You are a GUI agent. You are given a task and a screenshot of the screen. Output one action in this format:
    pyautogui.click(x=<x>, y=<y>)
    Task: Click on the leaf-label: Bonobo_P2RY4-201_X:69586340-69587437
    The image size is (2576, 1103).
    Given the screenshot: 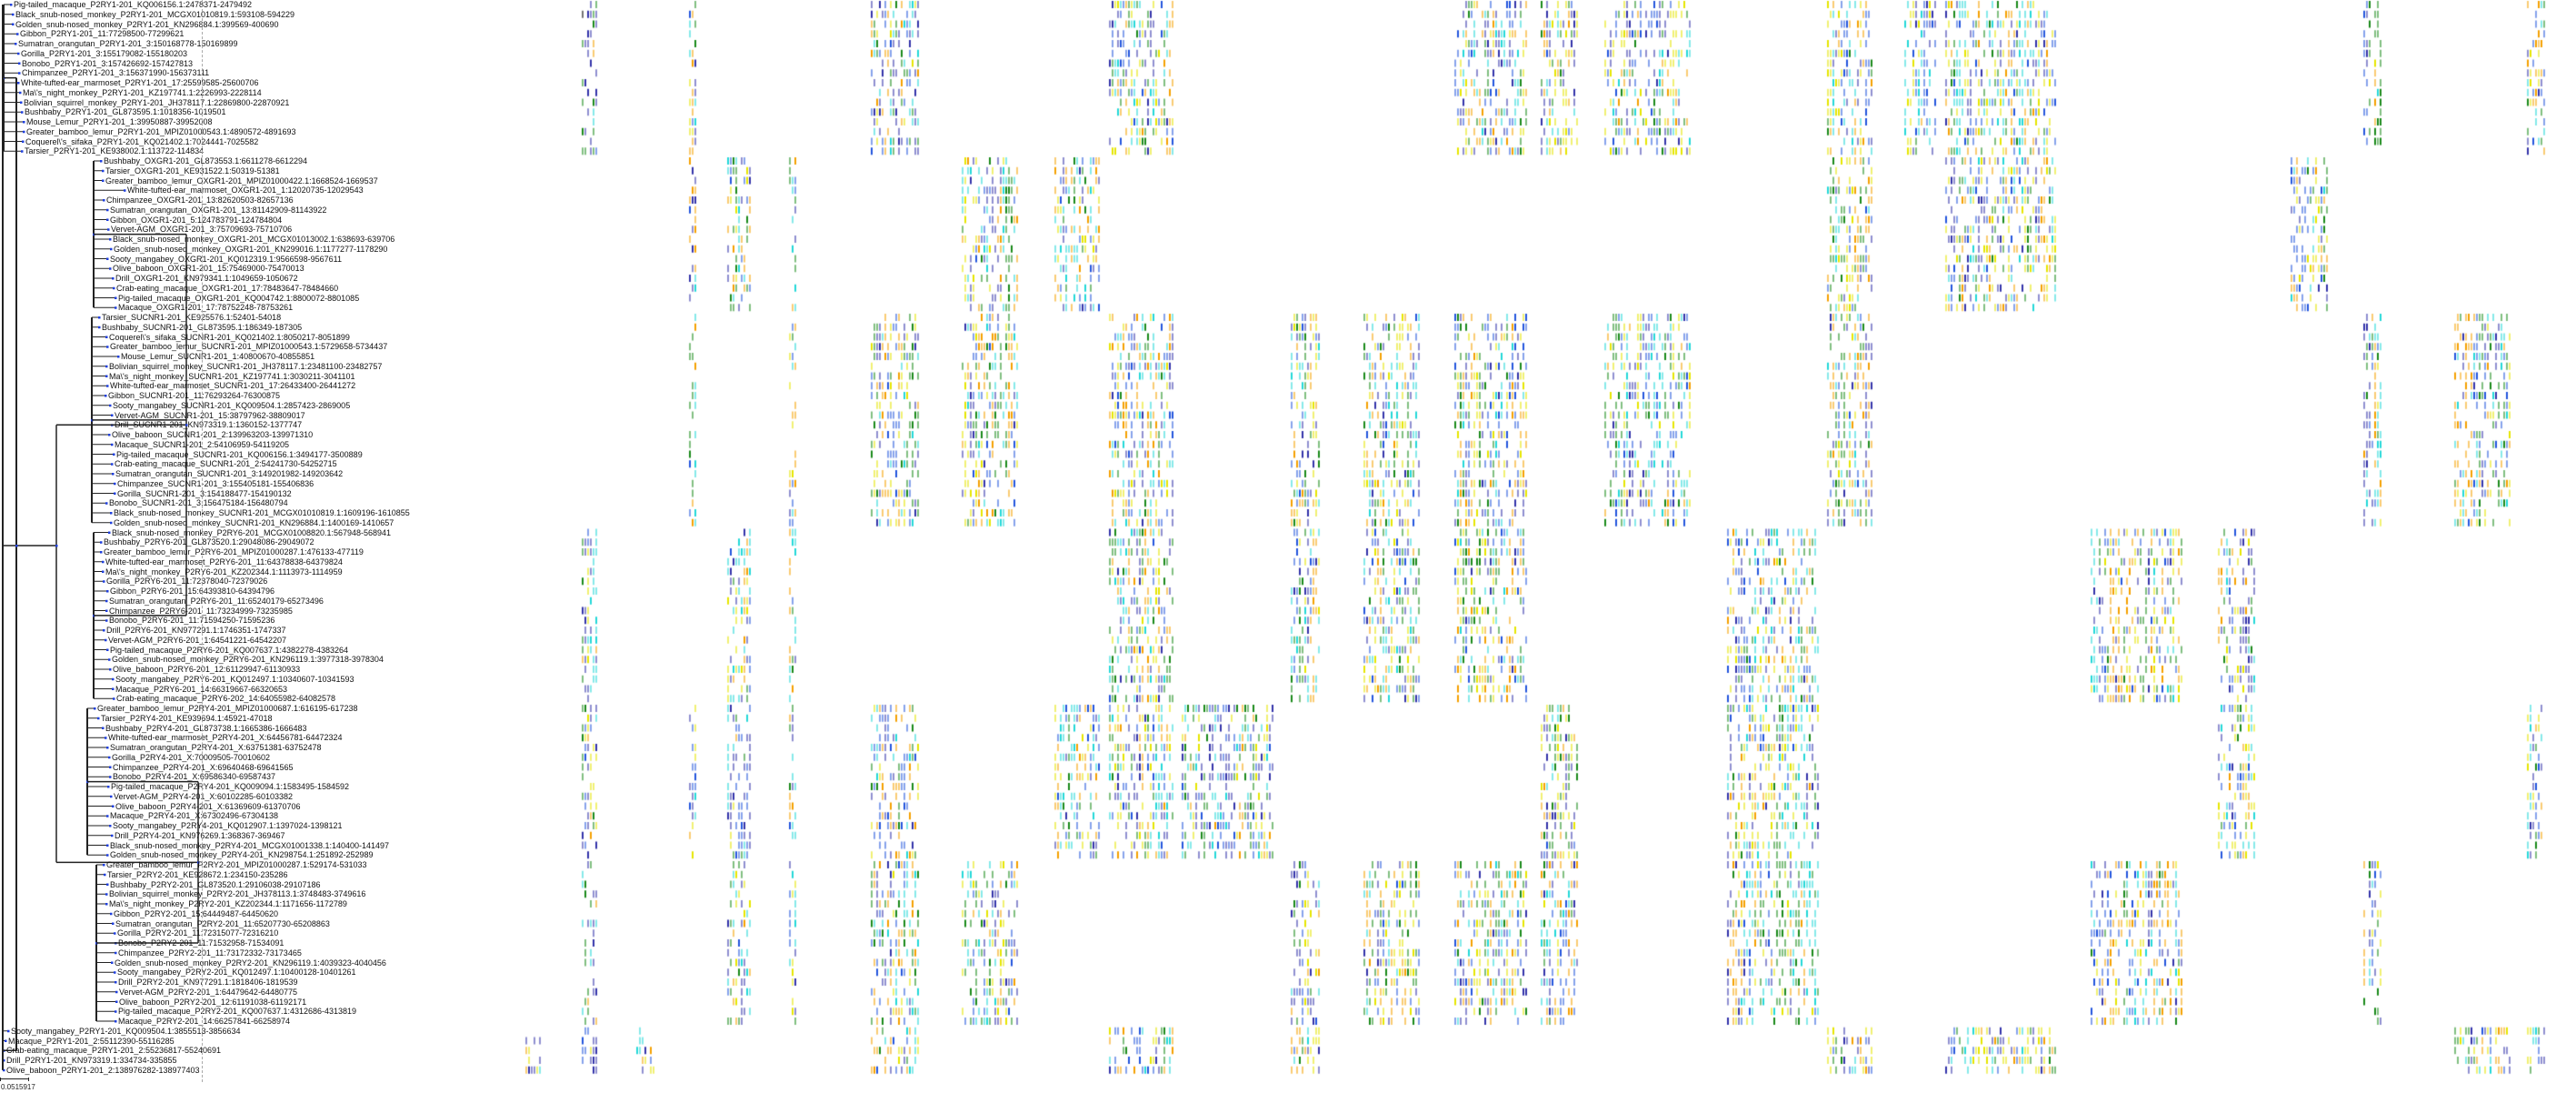 What is the action you would take?
    pyautogui.click(x=194, y=777)
    